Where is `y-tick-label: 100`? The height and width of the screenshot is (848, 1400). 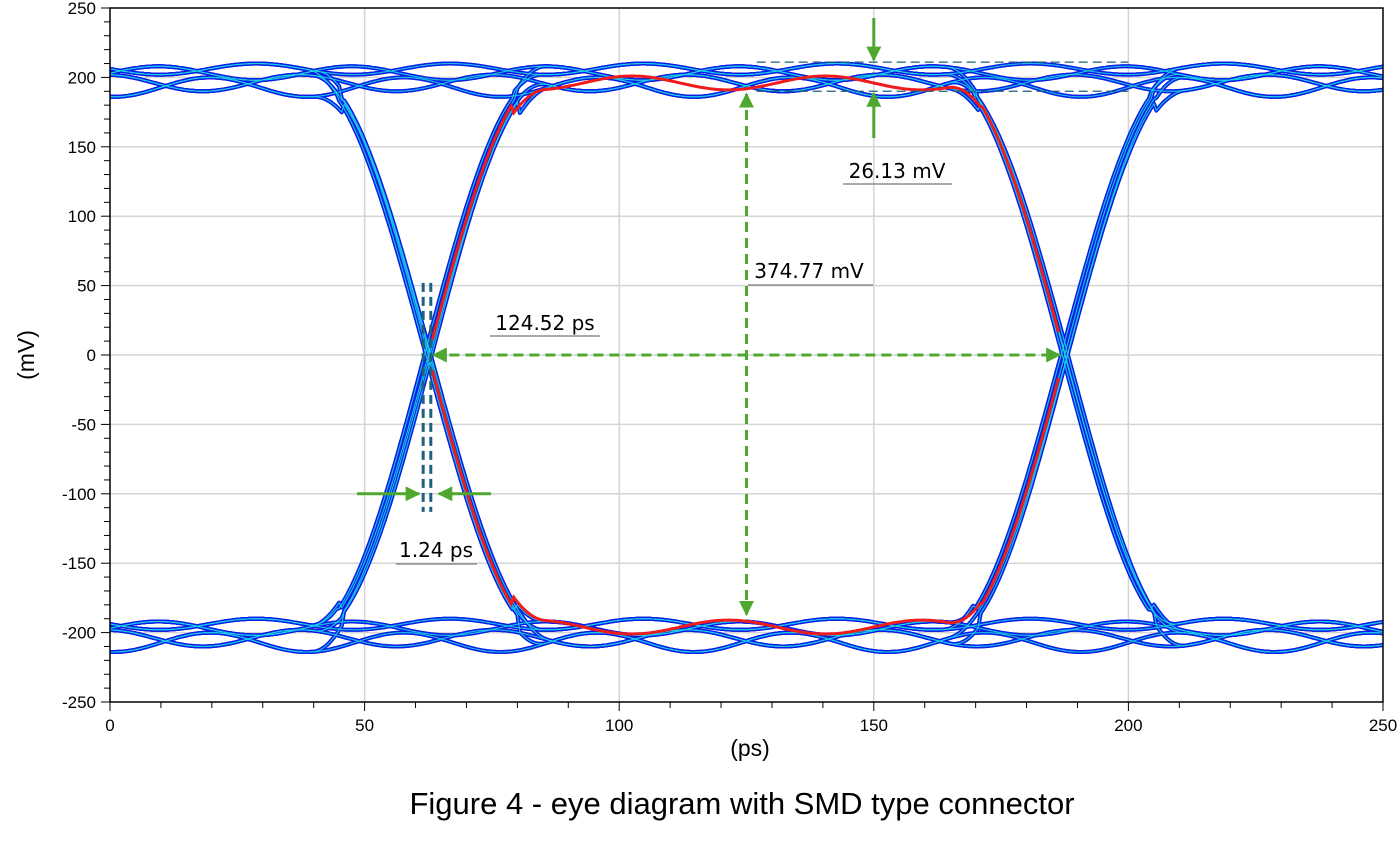 y-tick-label: 100 is located at coordinates (82, 216).